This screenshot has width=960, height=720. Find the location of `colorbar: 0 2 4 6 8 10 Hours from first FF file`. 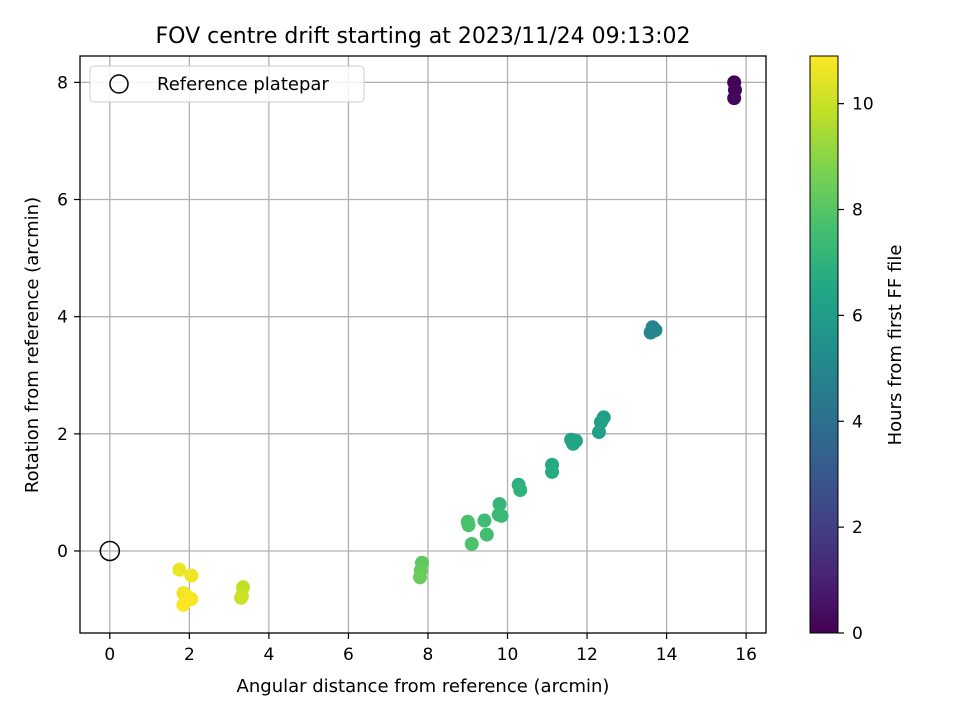

colorbar: 0 2 4 6 8 10 Hours from first FF file is located at coordinates (857, 349).